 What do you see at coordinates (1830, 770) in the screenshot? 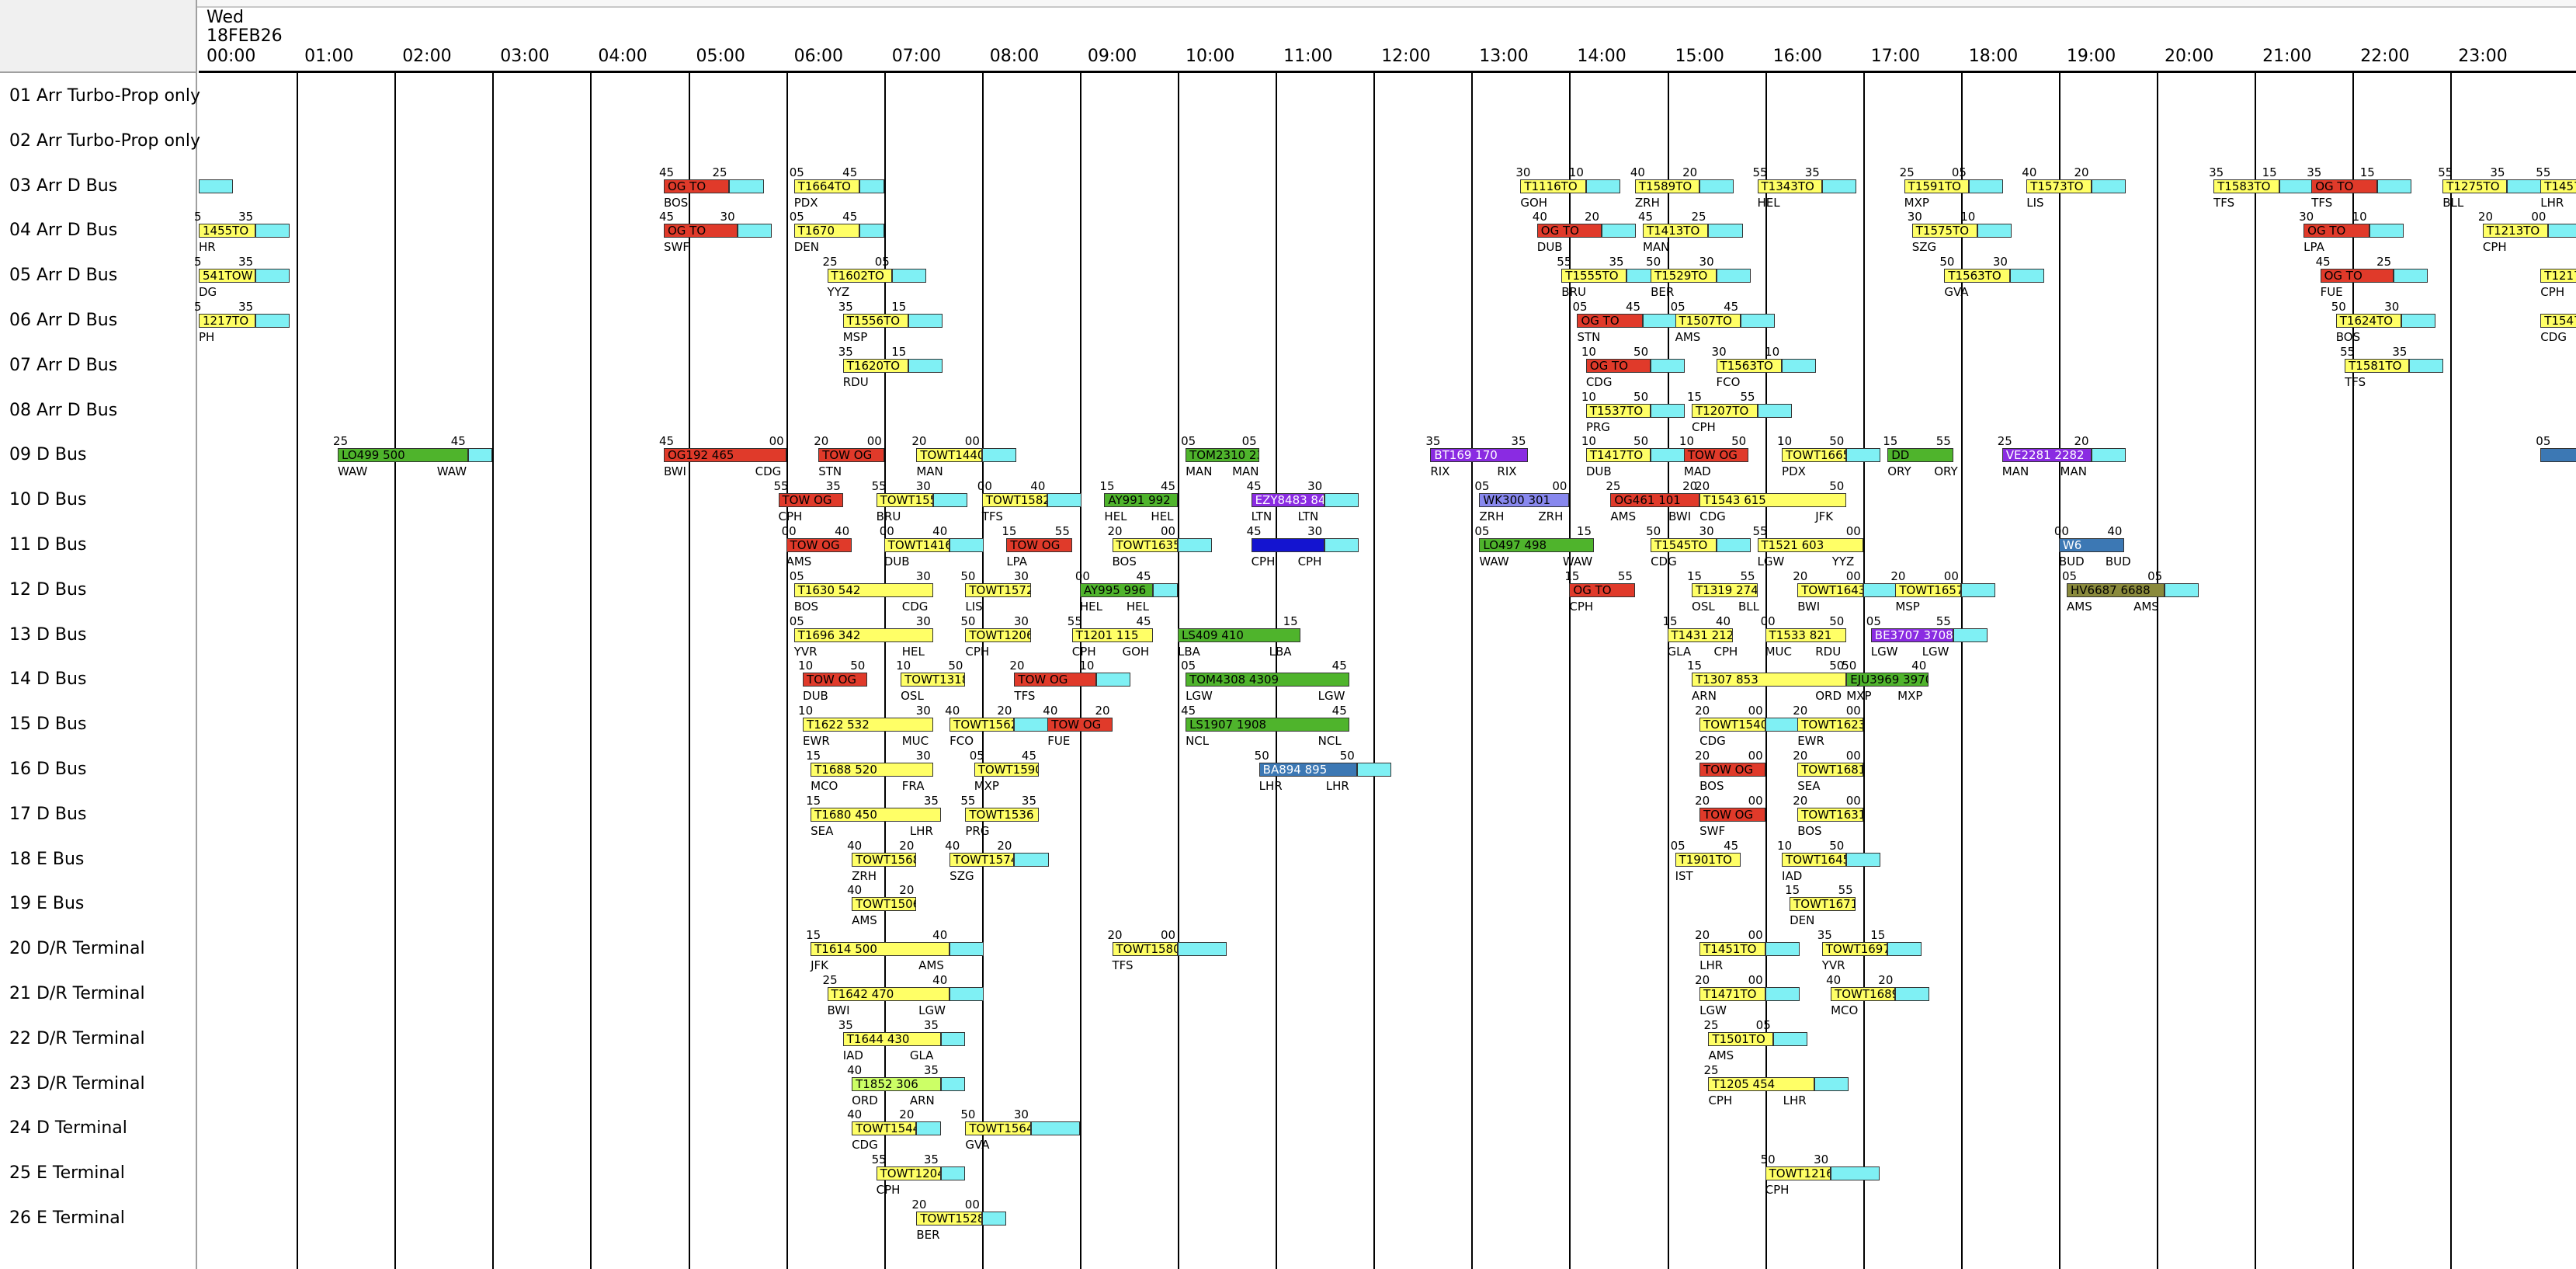
I see `flight-bar-body: TOWT1681` at bounding box center [1830, 770].